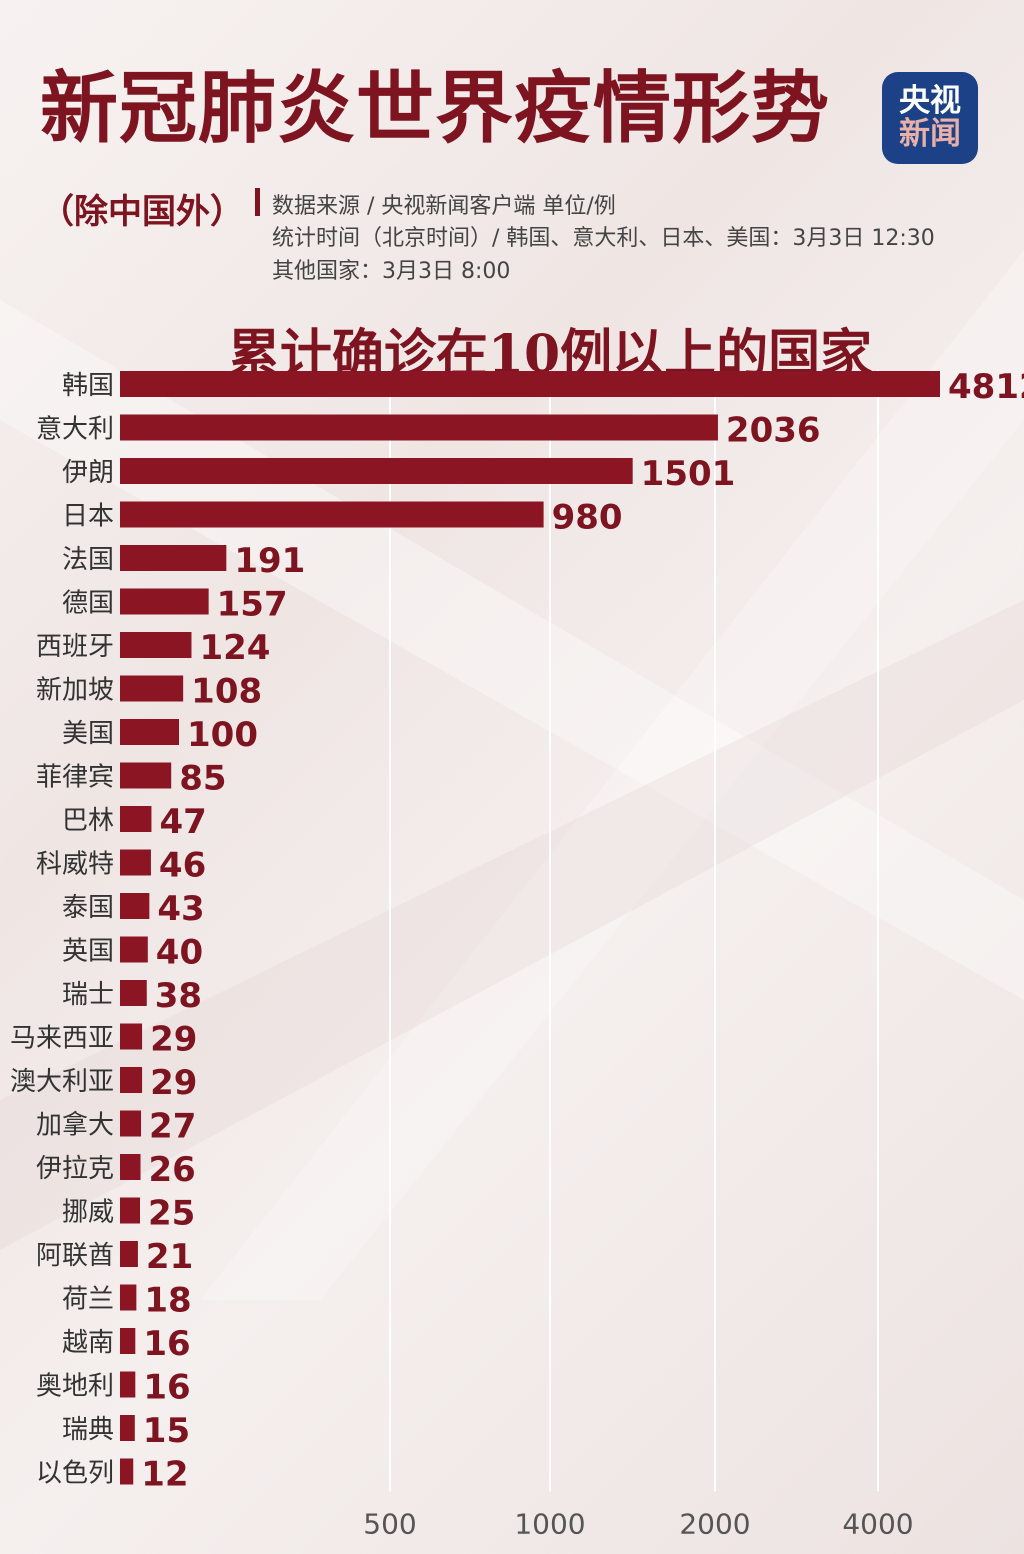 This screenshot has width=1024, height=1554. I want to click on category-label: 法国, so click(88, 560).